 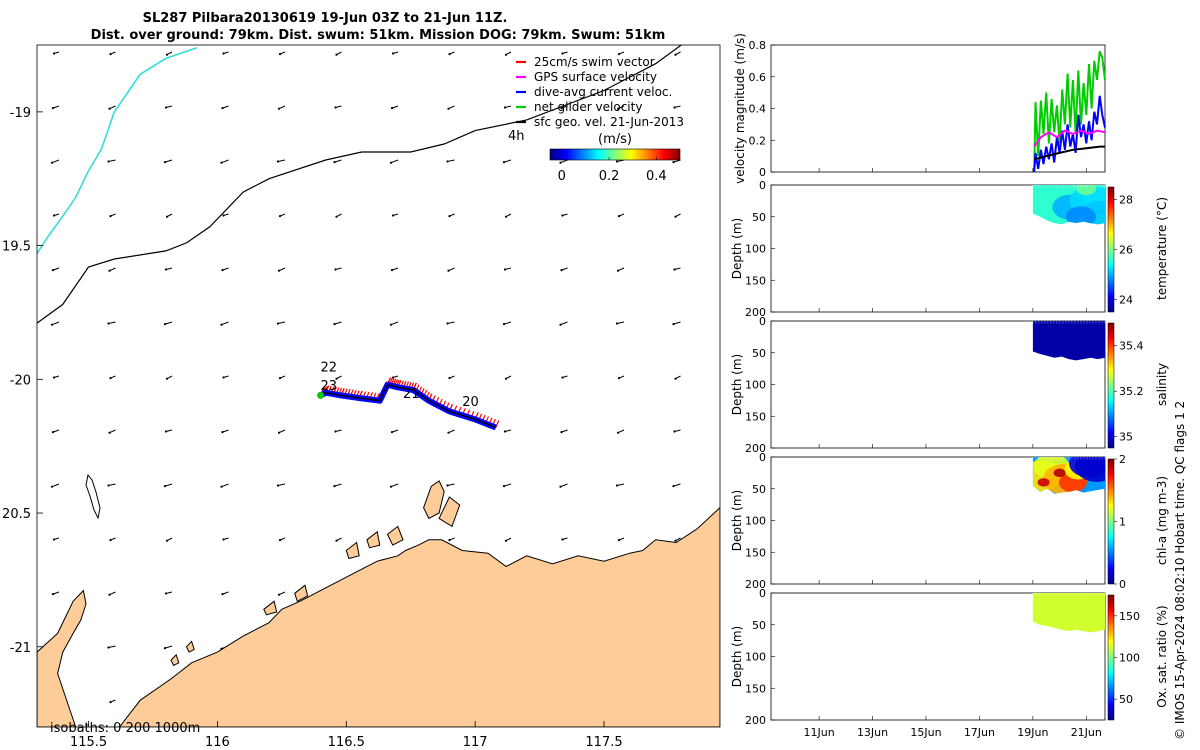 I want to click on profile-colorbar-tick-label: 35, so click(x=1126, y=437).